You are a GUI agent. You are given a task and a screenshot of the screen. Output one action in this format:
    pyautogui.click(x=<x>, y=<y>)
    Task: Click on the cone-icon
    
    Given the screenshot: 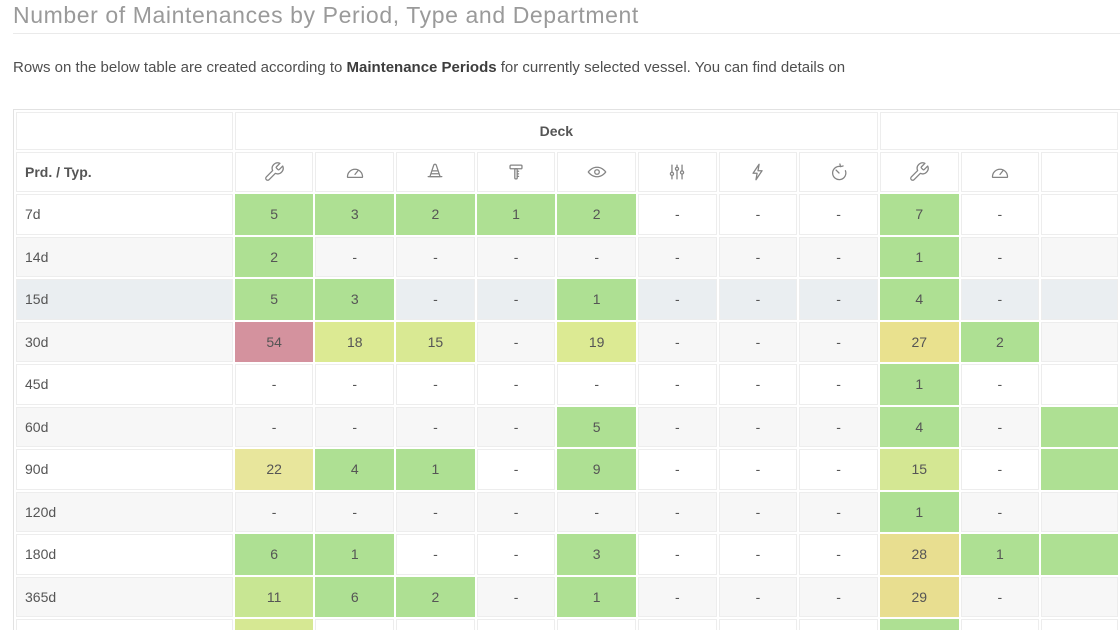 What is the action you would take?
    pyautogui.click(x=435, y=171)
    